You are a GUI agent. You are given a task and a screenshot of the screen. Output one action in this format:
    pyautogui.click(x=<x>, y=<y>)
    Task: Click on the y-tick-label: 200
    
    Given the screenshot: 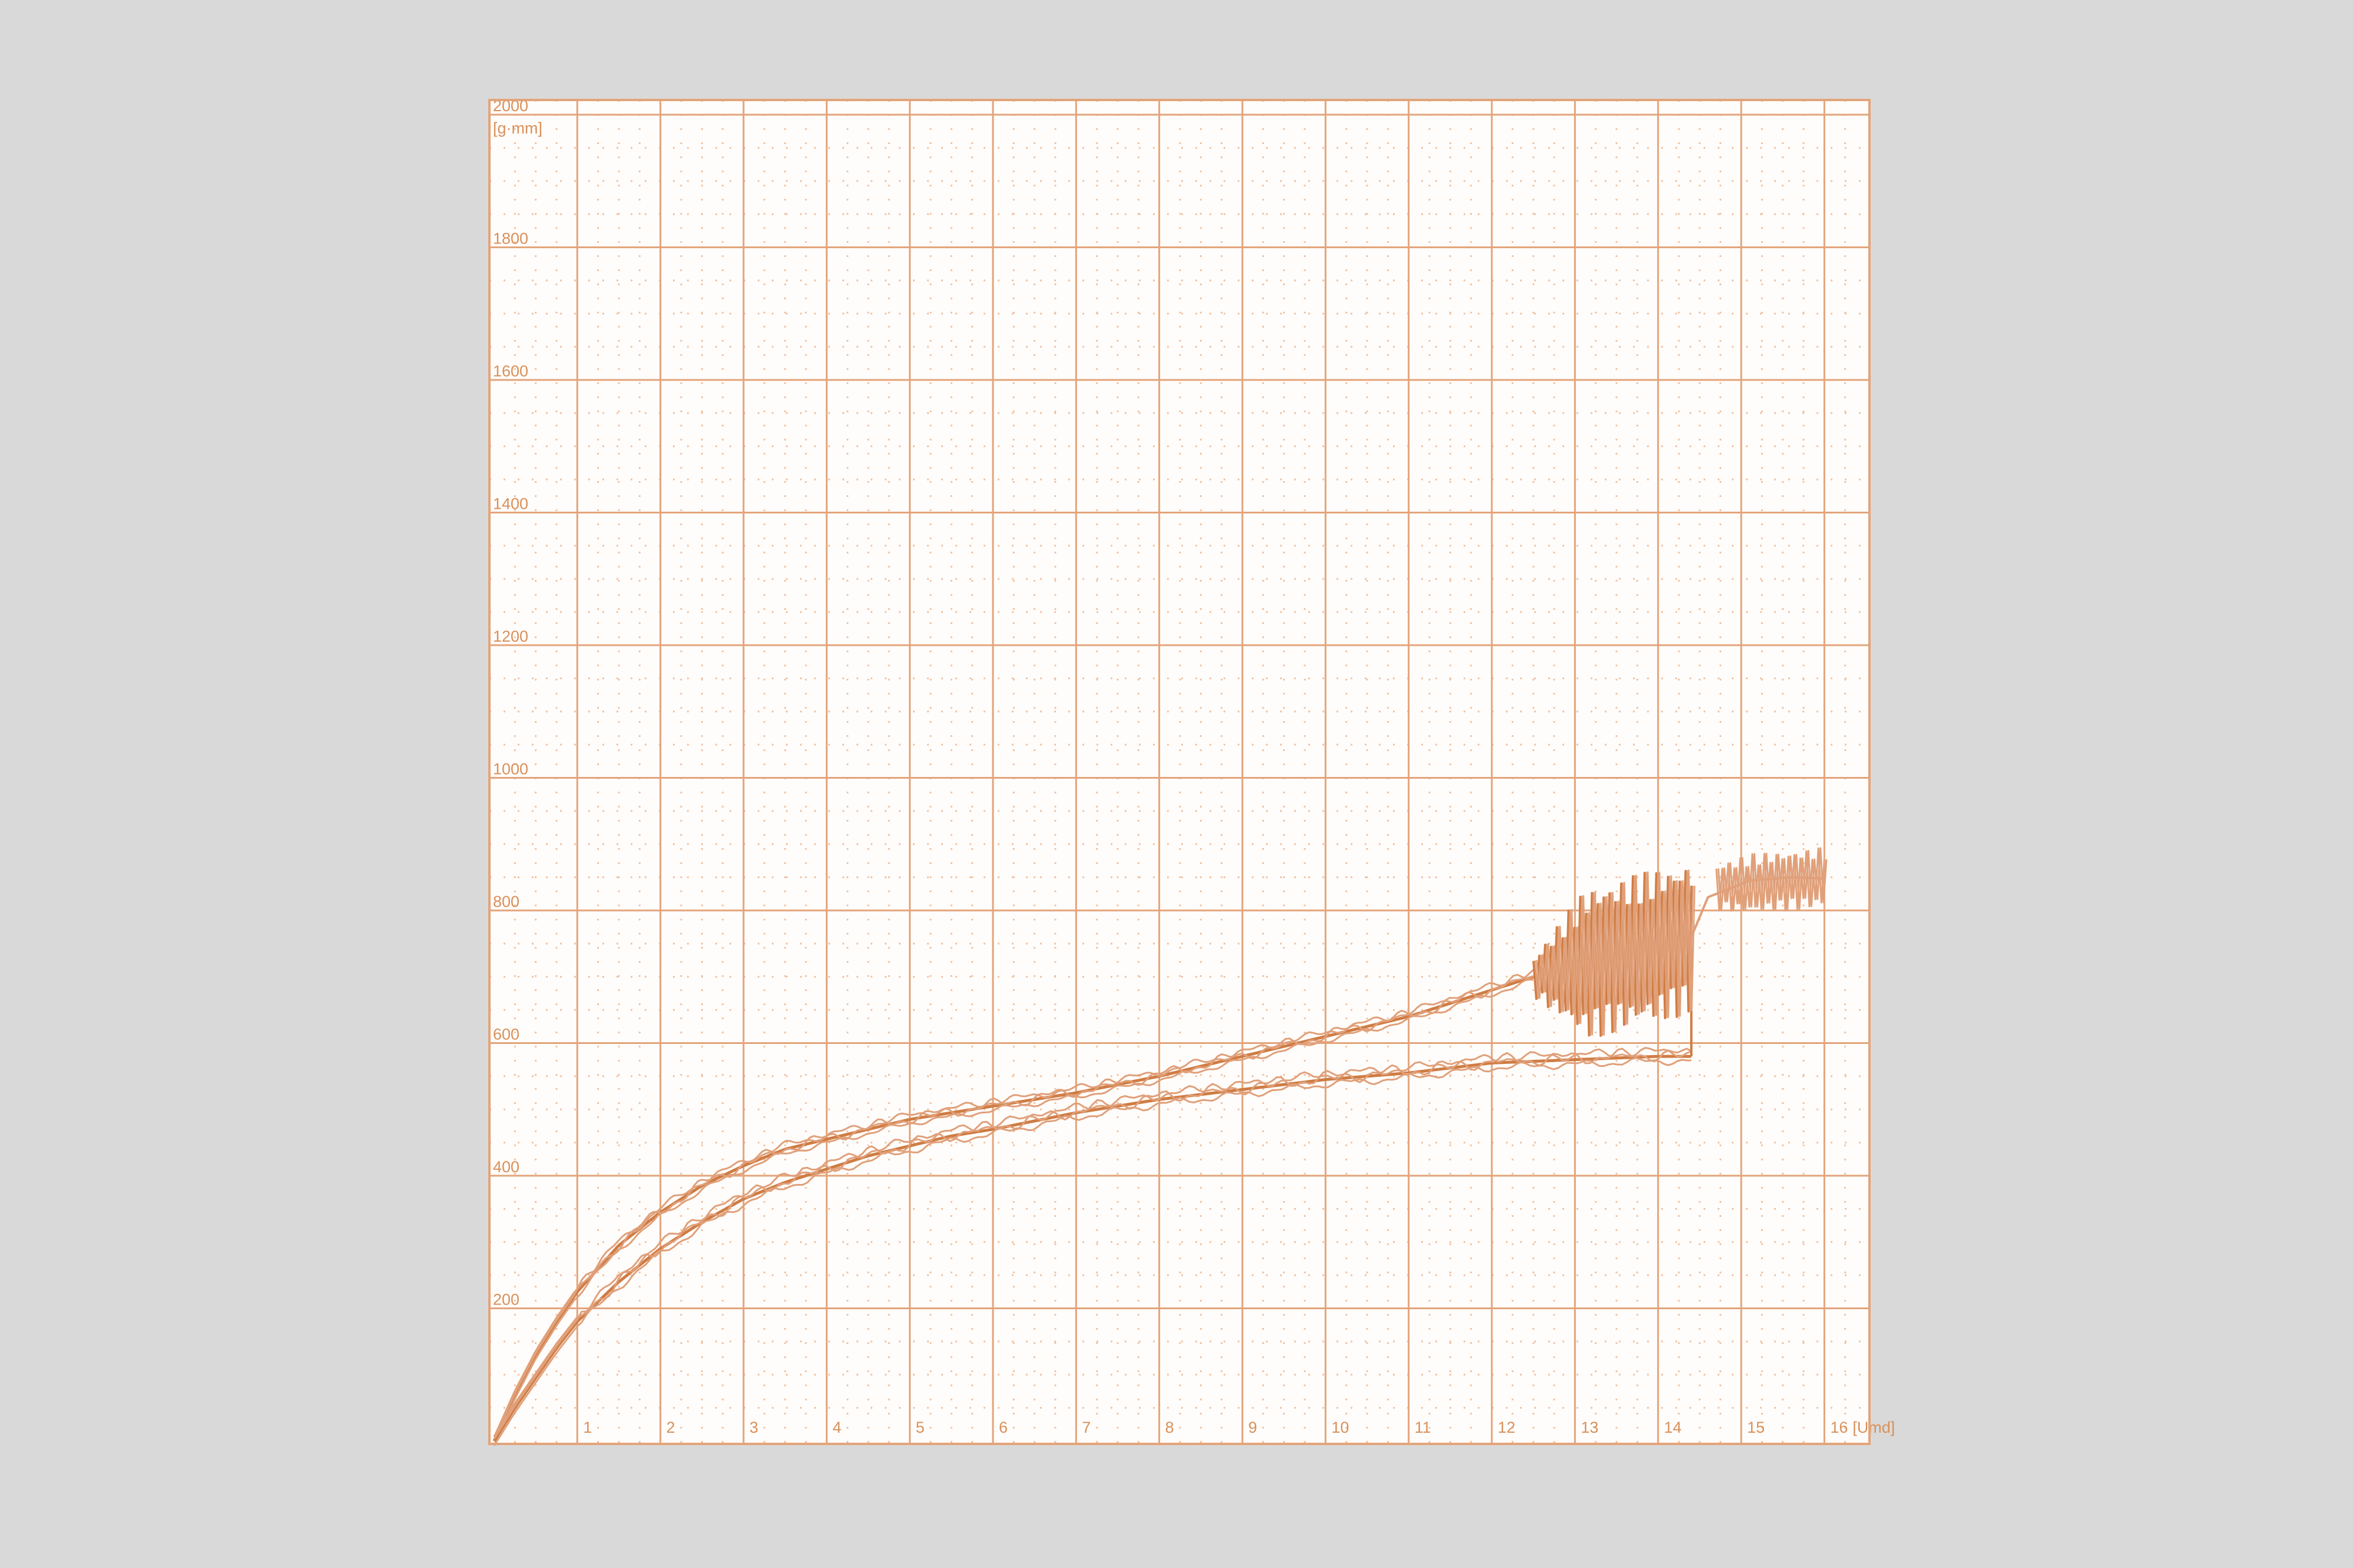 What is the action you would take?
    pyautogui.click(x=506, y=1300)
    